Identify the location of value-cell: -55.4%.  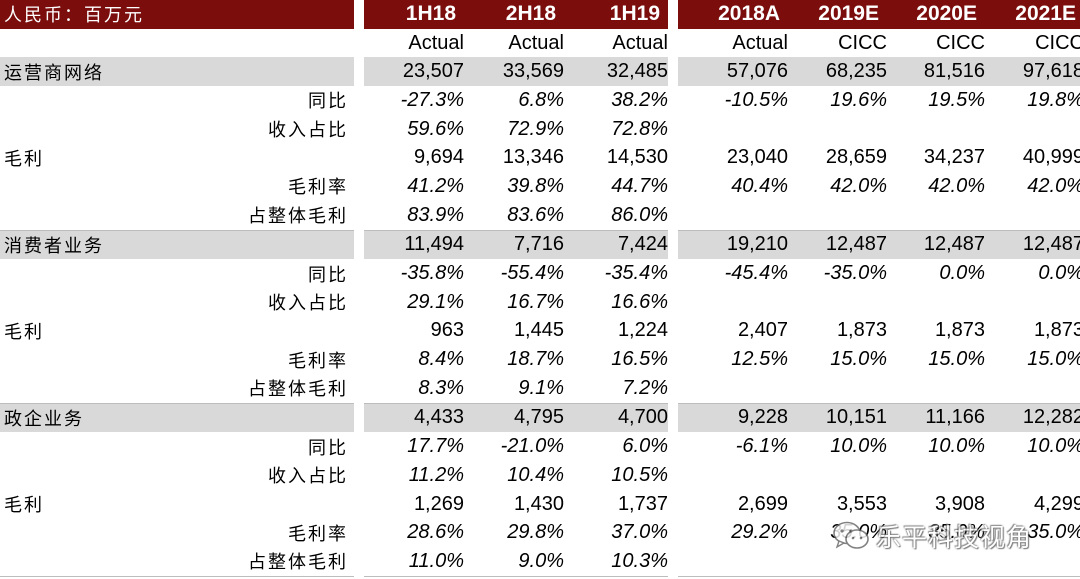
(532, 273).